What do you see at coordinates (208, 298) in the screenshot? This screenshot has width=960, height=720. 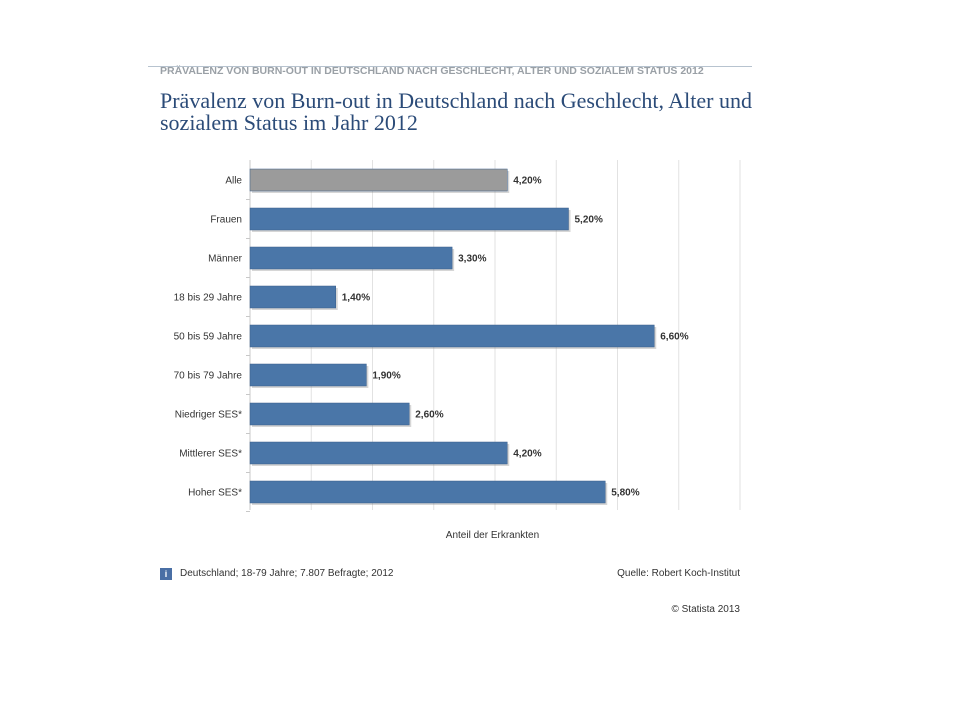 I see `category-label: 18 bis 29 Jahre` at bounding box center [208, 298].